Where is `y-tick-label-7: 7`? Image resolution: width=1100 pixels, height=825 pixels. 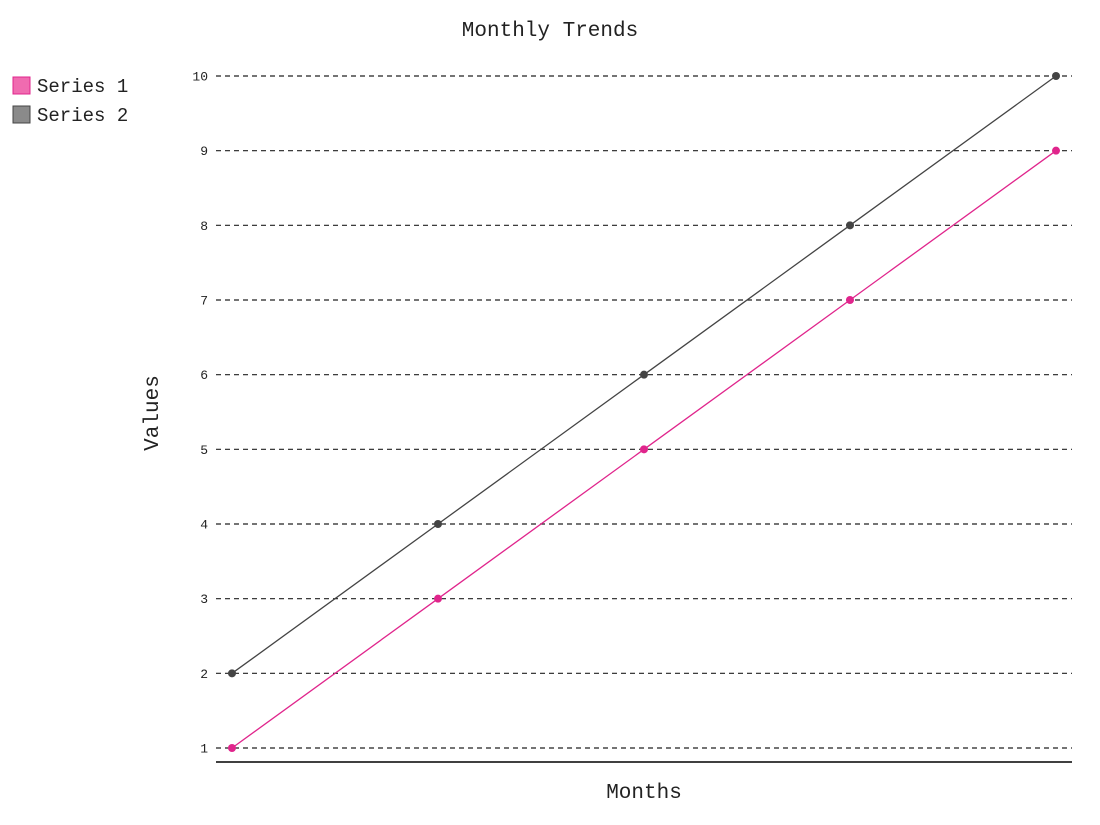
y-tick-label-7: 7 is located at coordinates (204, 301).